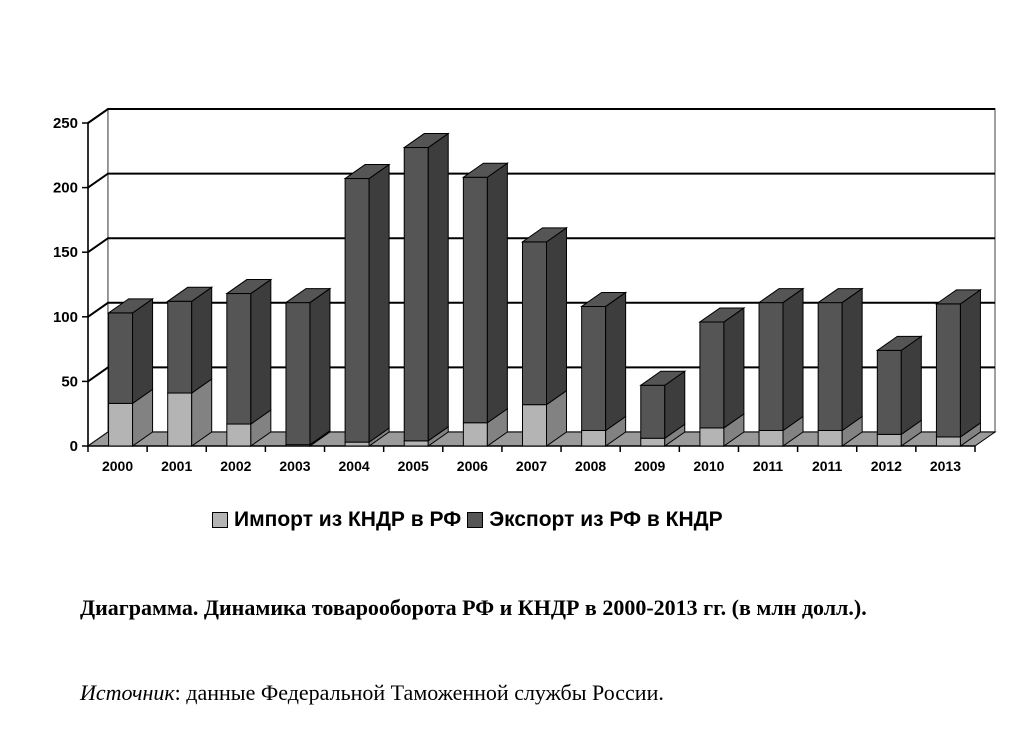  What do you see at coordinates (180, 419) in the screenshot?
I see `bar-import-front-2001` at bounding box center [180, 419].